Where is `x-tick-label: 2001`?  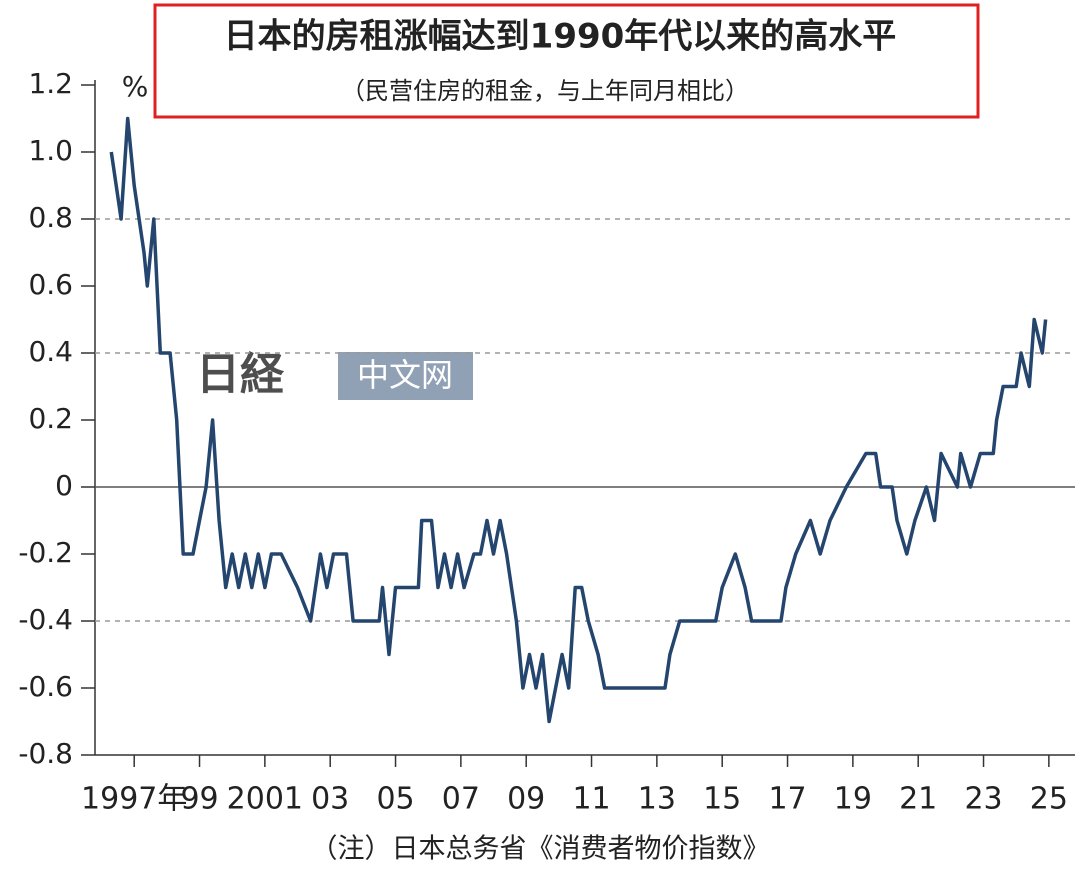 x-tick-label: 2001 is located at coordinates (265, 799).